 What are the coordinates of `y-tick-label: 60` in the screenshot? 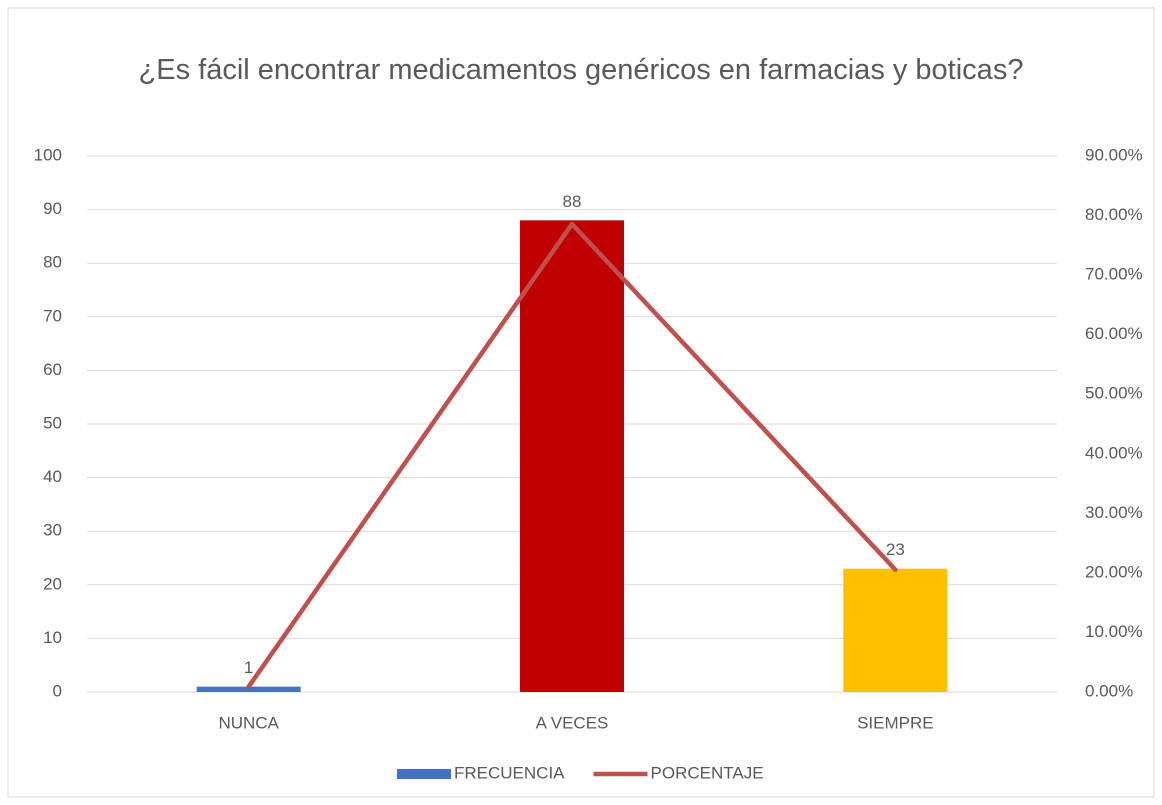 It's located at (52, 369).